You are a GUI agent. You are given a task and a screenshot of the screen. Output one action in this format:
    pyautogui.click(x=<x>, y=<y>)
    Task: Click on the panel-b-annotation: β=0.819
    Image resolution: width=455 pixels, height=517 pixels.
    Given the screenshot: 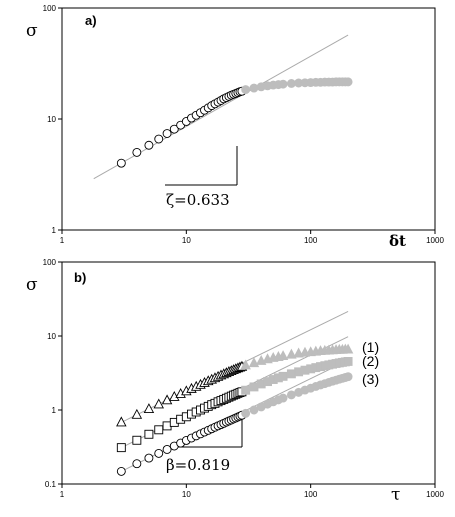 What is the action you would take?
    pyautogui.click(x=198, y=465)
    